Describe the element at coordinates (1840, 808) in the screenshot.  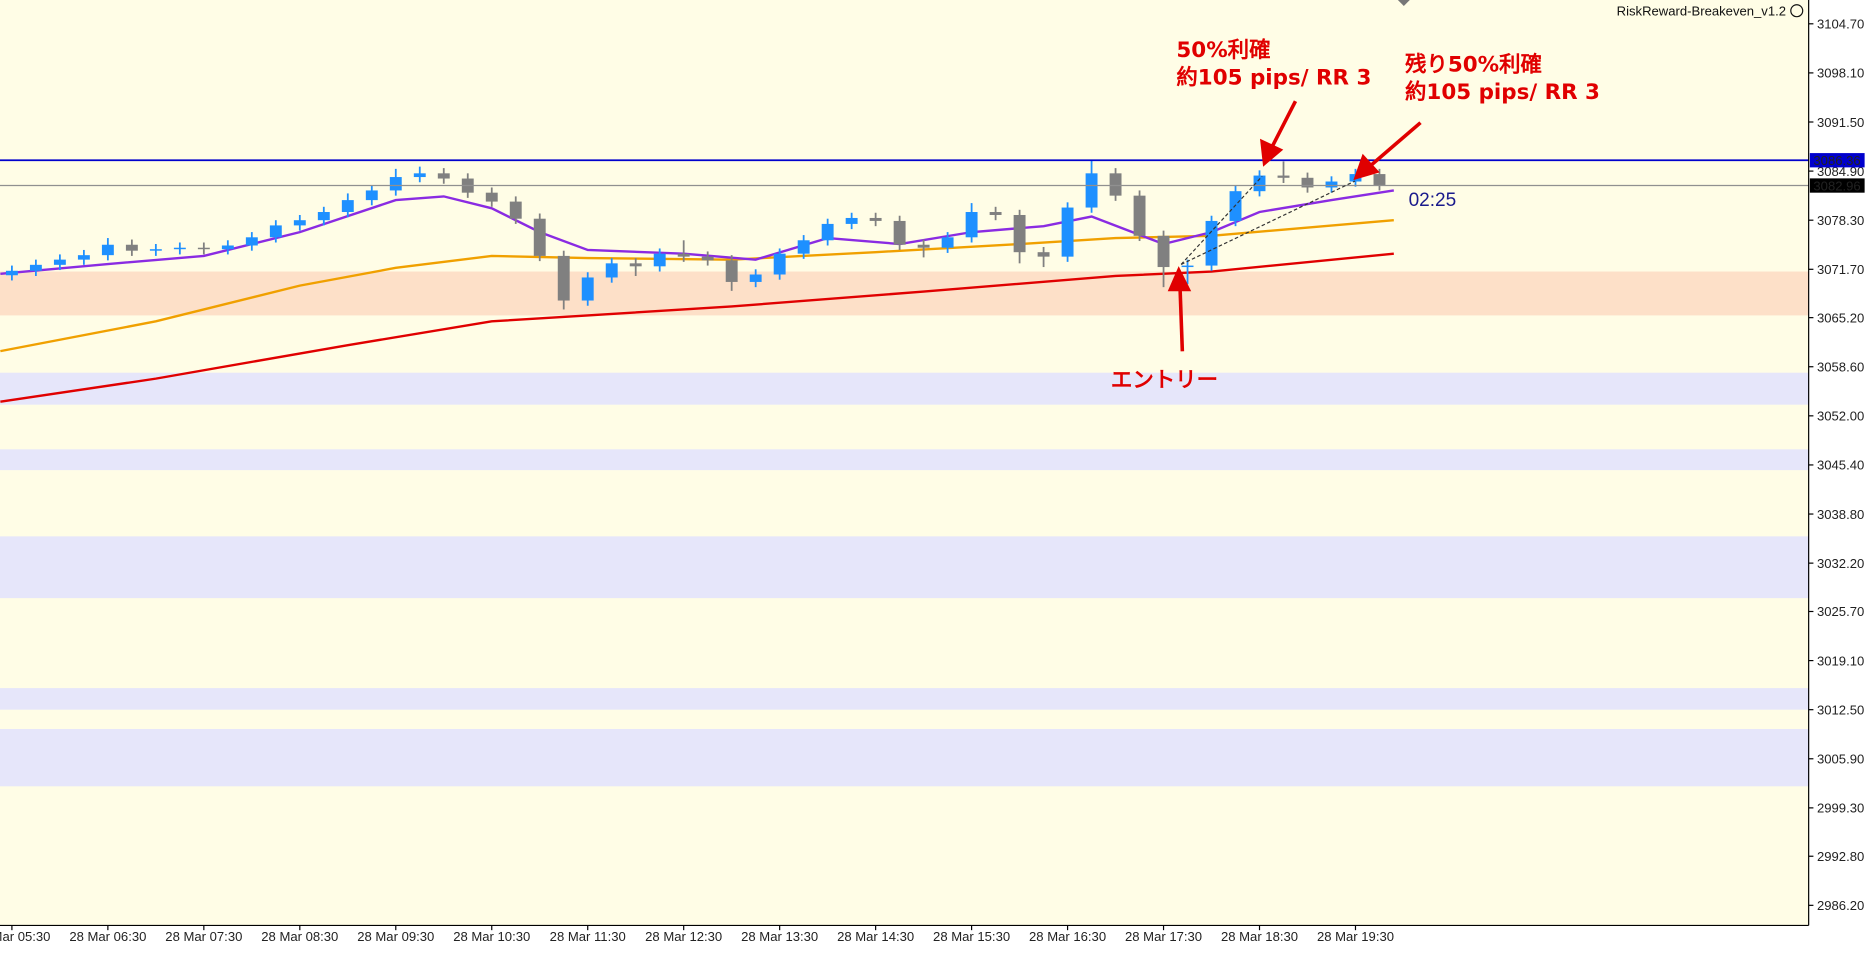
I see `y-tick-label: 2999.30` at that location.